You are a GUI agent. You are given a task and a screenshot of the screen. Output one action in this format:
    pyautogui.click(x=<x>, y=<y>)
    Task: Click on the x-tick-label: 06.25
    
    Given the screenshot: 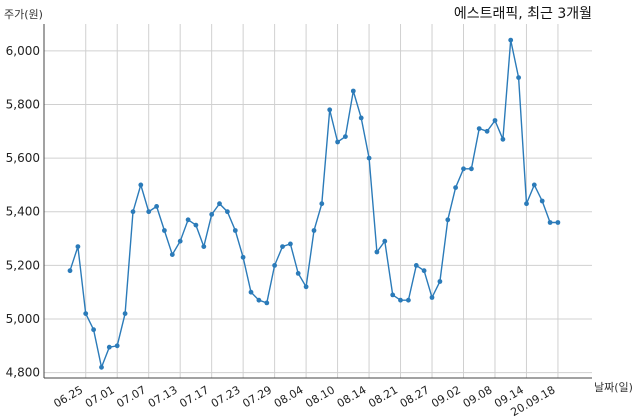 What is the action you would take?
    pyautogui.click(x=68, y=396)
    